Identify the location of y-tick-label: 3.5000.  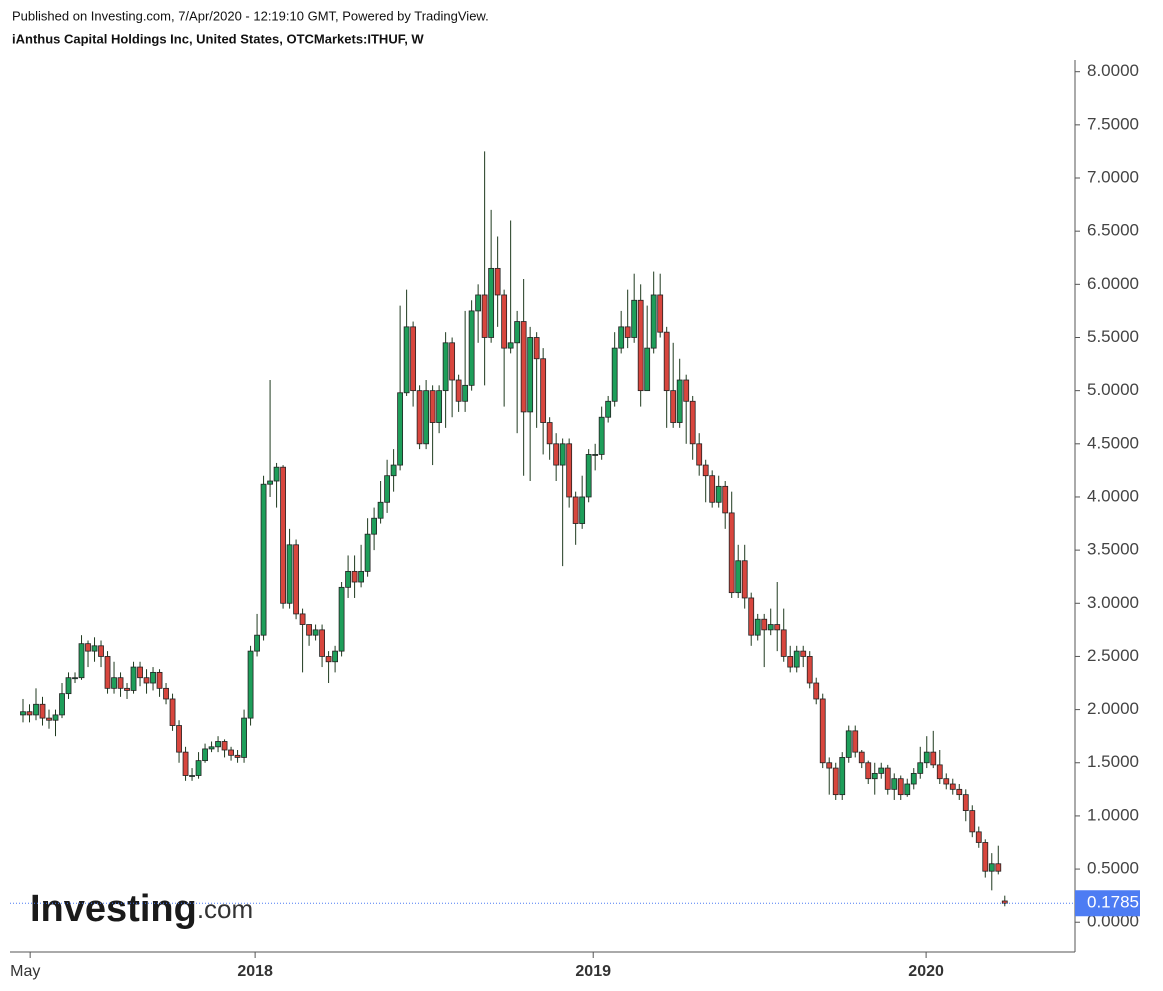
(1113, 549).